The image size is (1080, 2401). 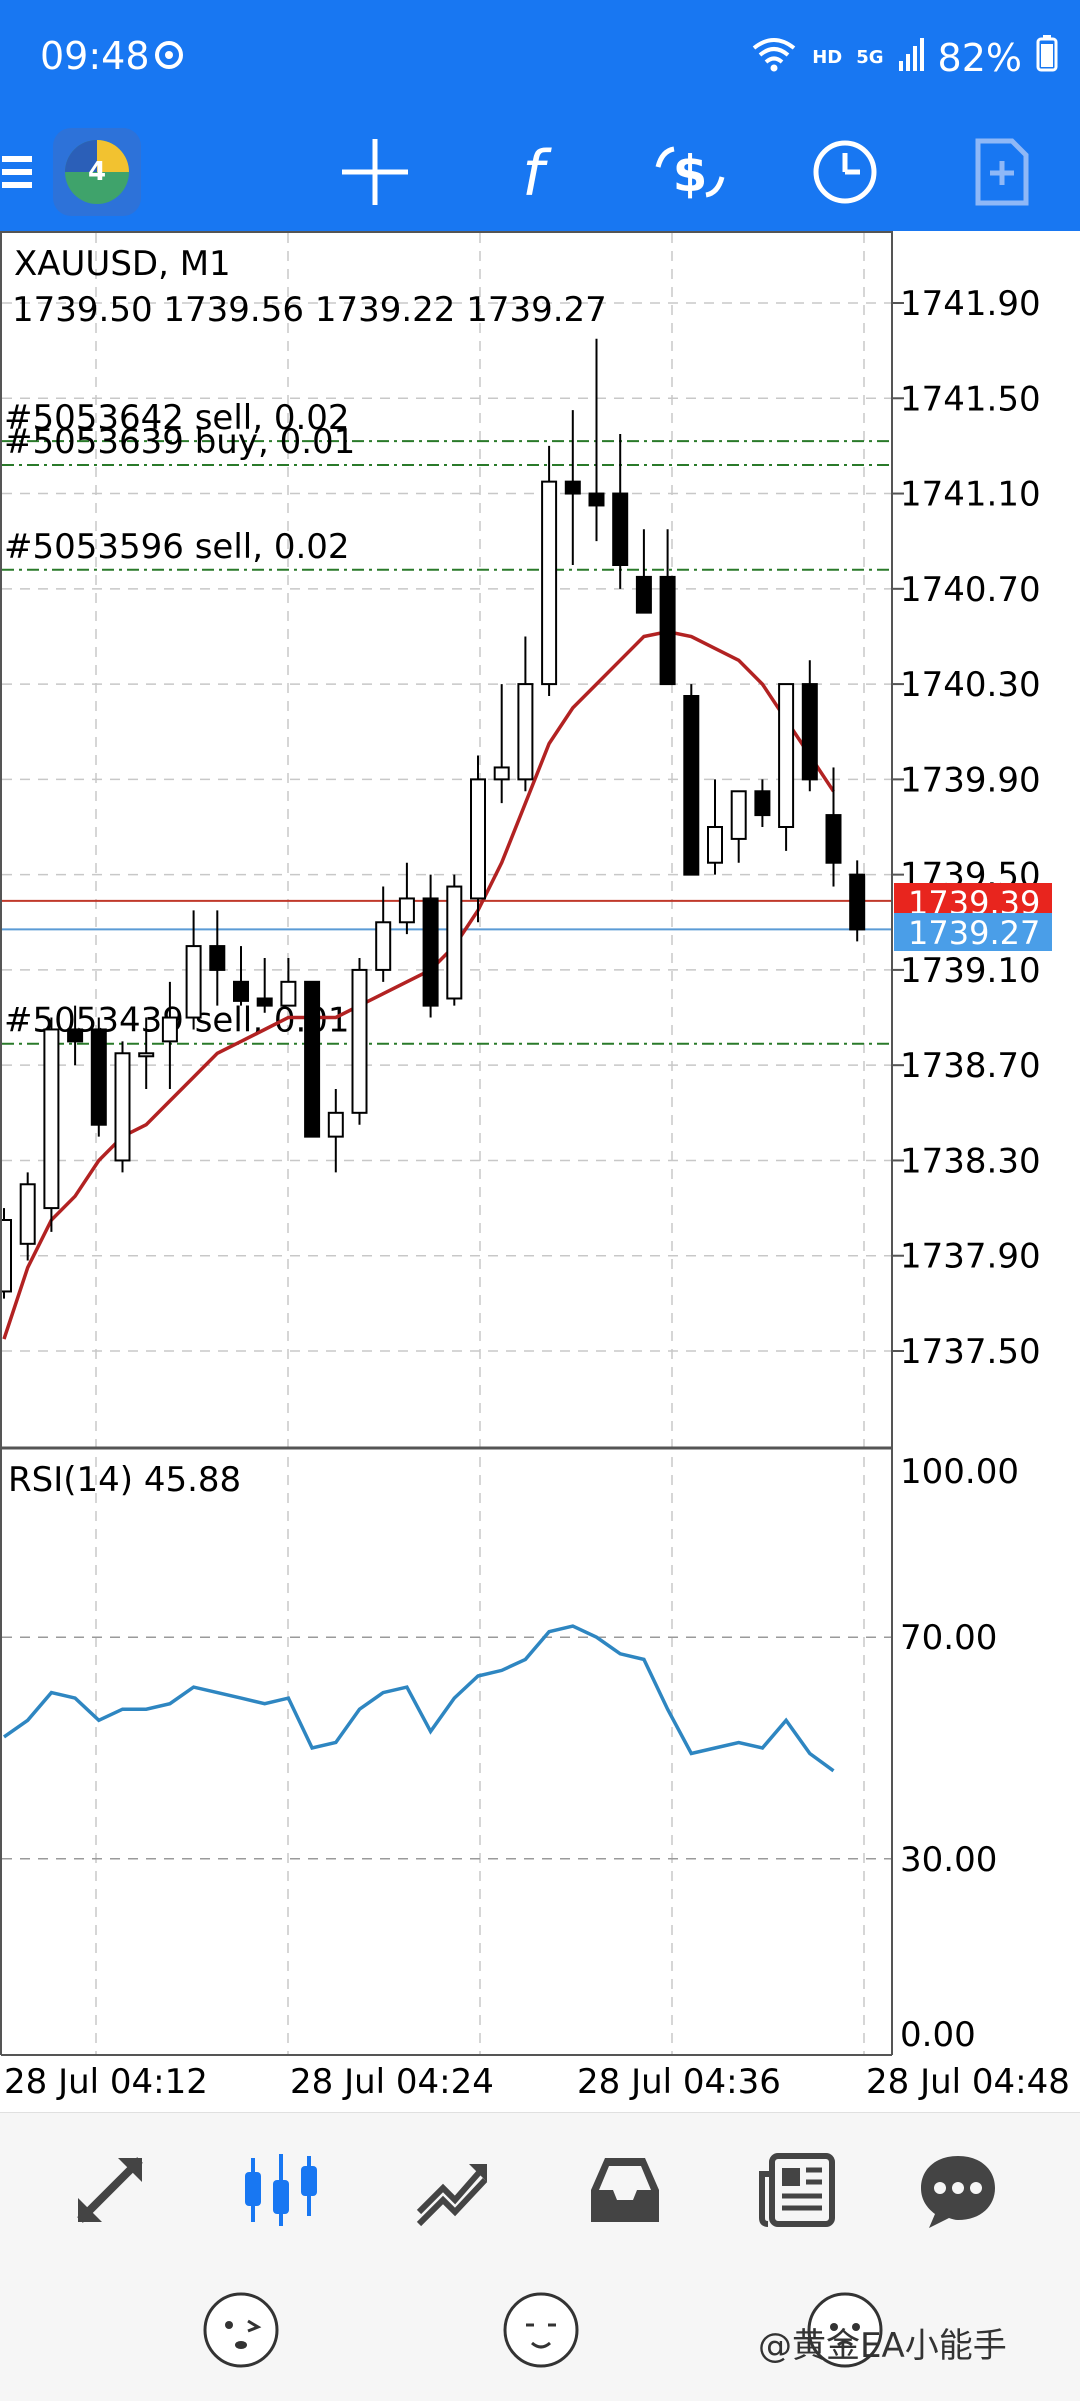 I want to click on order-label: #5053596 sell, 0.02, so click(x=177, y=547).